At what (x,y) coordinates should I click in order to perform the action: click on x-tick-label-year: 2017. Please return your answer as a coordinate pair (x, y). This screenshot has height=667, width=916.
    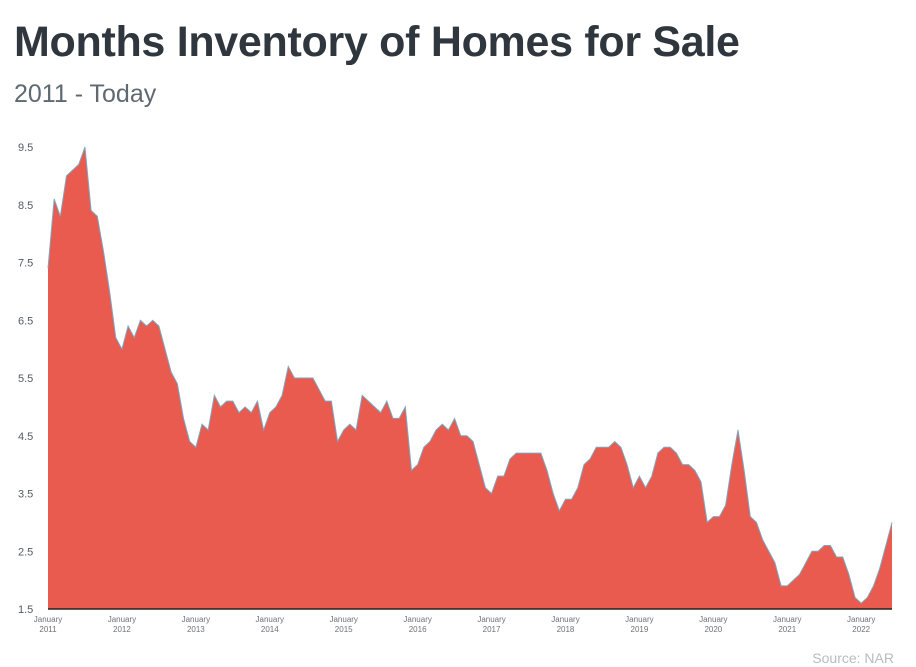
    Looking at the image, I should click on (492, 629).